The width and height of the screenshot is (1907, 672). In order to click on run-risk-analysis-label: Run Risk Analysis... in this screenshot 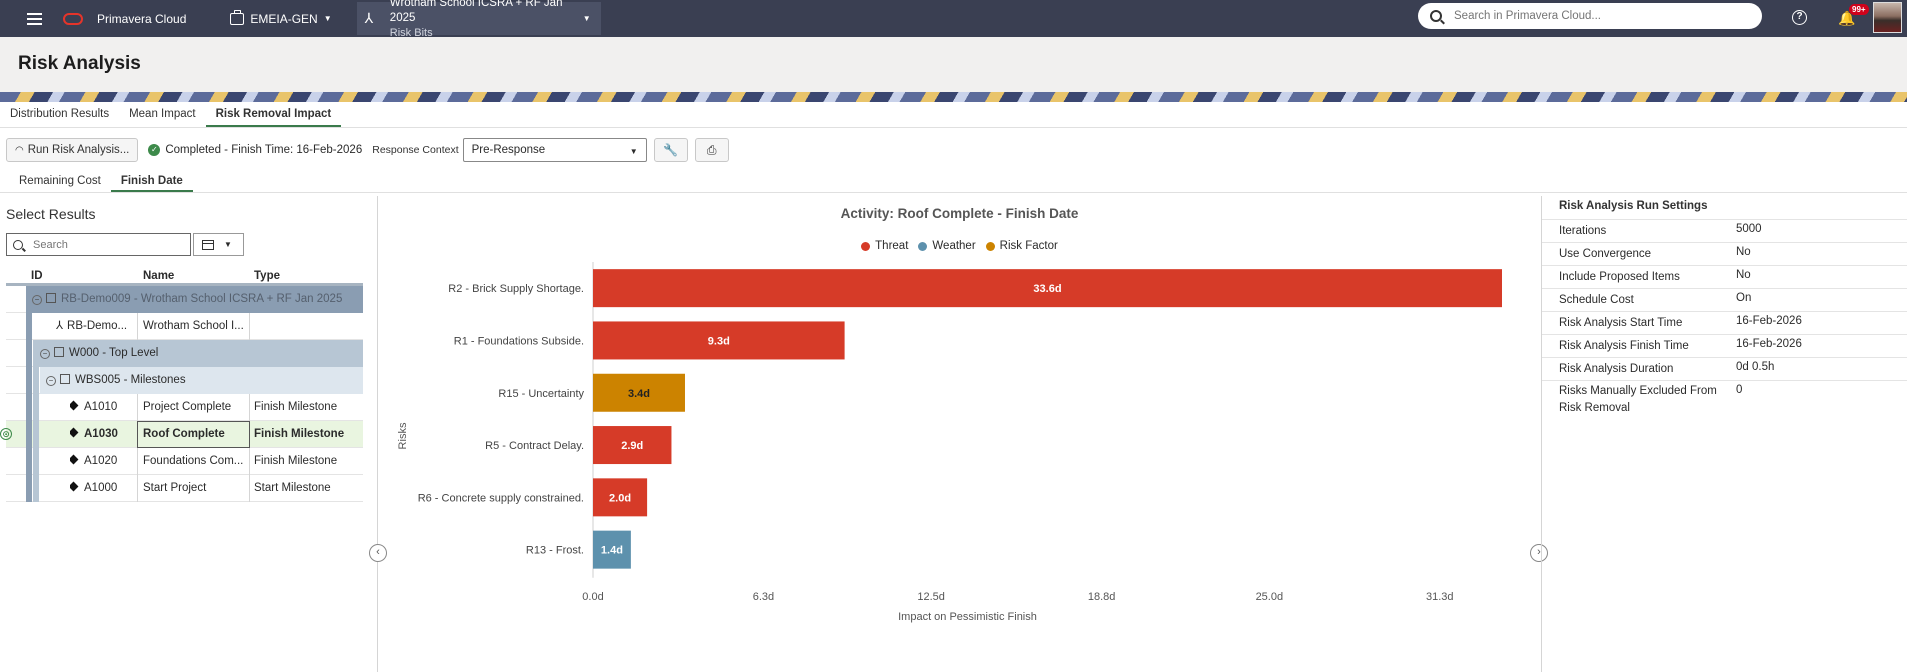, I will do `click(78, 150)`.